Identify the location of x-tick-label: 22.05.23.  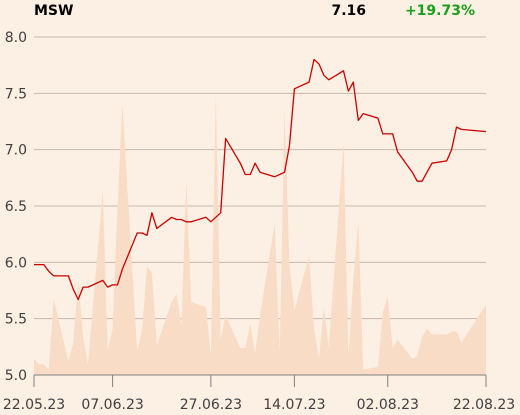
(34, 405).